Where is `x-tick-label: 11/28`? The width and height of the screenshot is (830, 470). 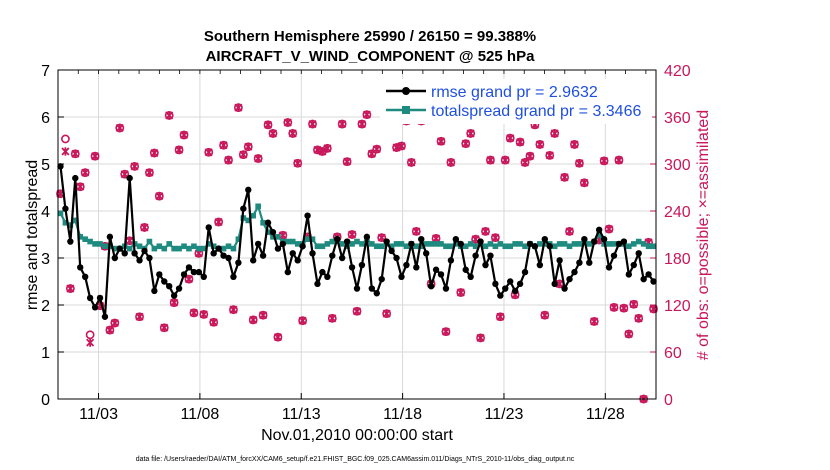
x-tick-label: 11/28 is located at coordinates (605, 414).